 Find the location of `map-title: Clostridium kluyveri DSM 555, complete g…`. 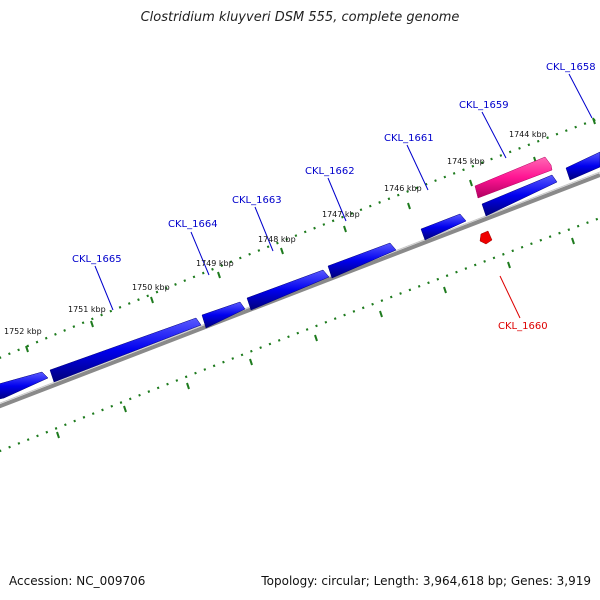

map-title: Clostridium kluyveri DSM 555, complete g… is located at coordinates (300, 17).